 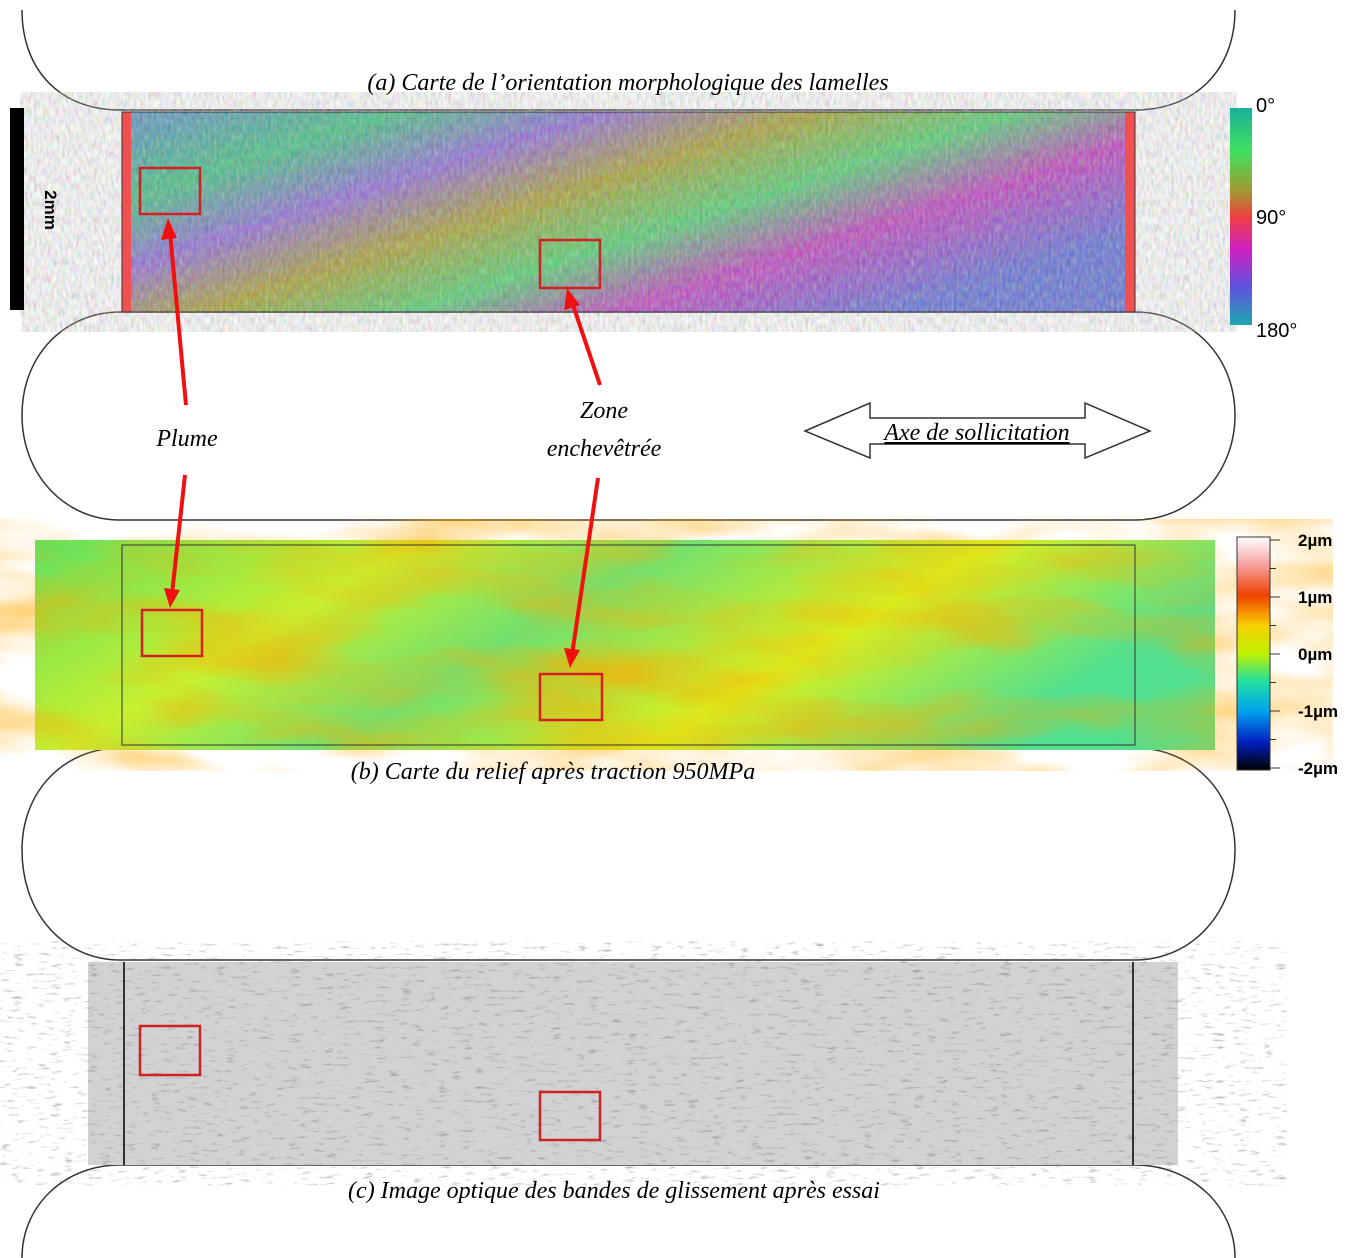 I want to click on label: Plume, so click(x=186, y=439).